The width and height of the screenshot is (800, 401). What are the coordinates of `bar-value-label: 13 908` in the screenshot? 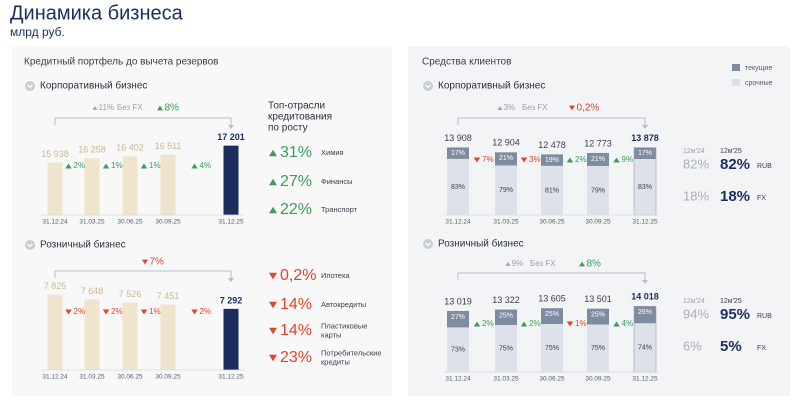 It's located at (458, 138).